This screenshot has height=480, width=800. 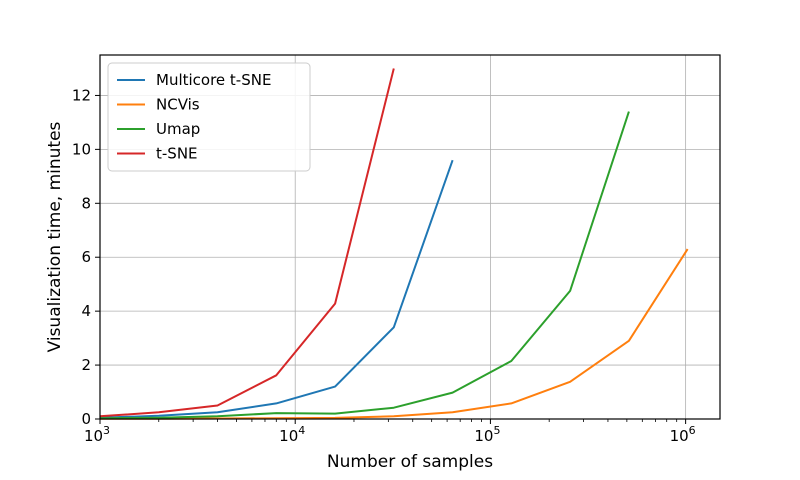 I want to click on legend: Multicore t-SNE NCVis Umap t-SNE, so click(x=209, y=117).